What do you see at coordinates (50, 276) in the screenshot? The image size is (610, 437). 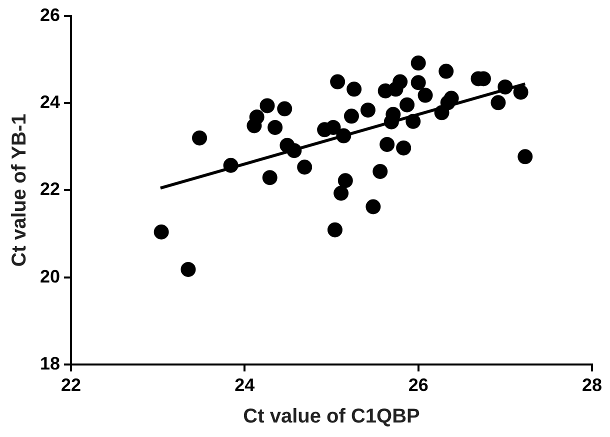 I see `y-tick-label: 20` at bounding box center [50, 276].